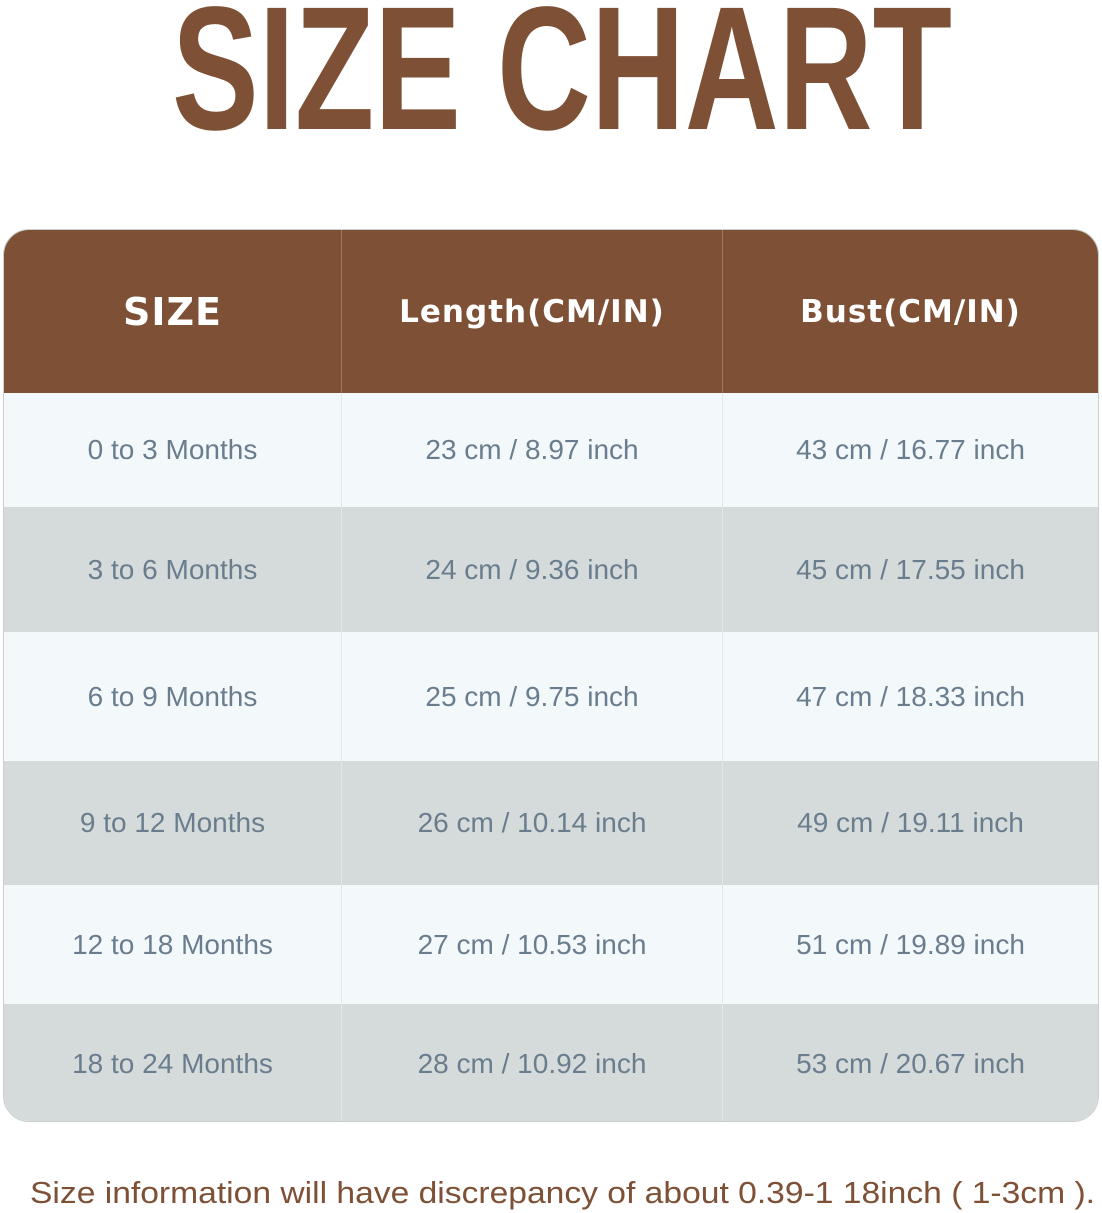  What do you see at coordinates (910, 822) in the screenshot?
I see `cell-bust: 49 cm / 19.11 inch` at bounding box center [910, 822].